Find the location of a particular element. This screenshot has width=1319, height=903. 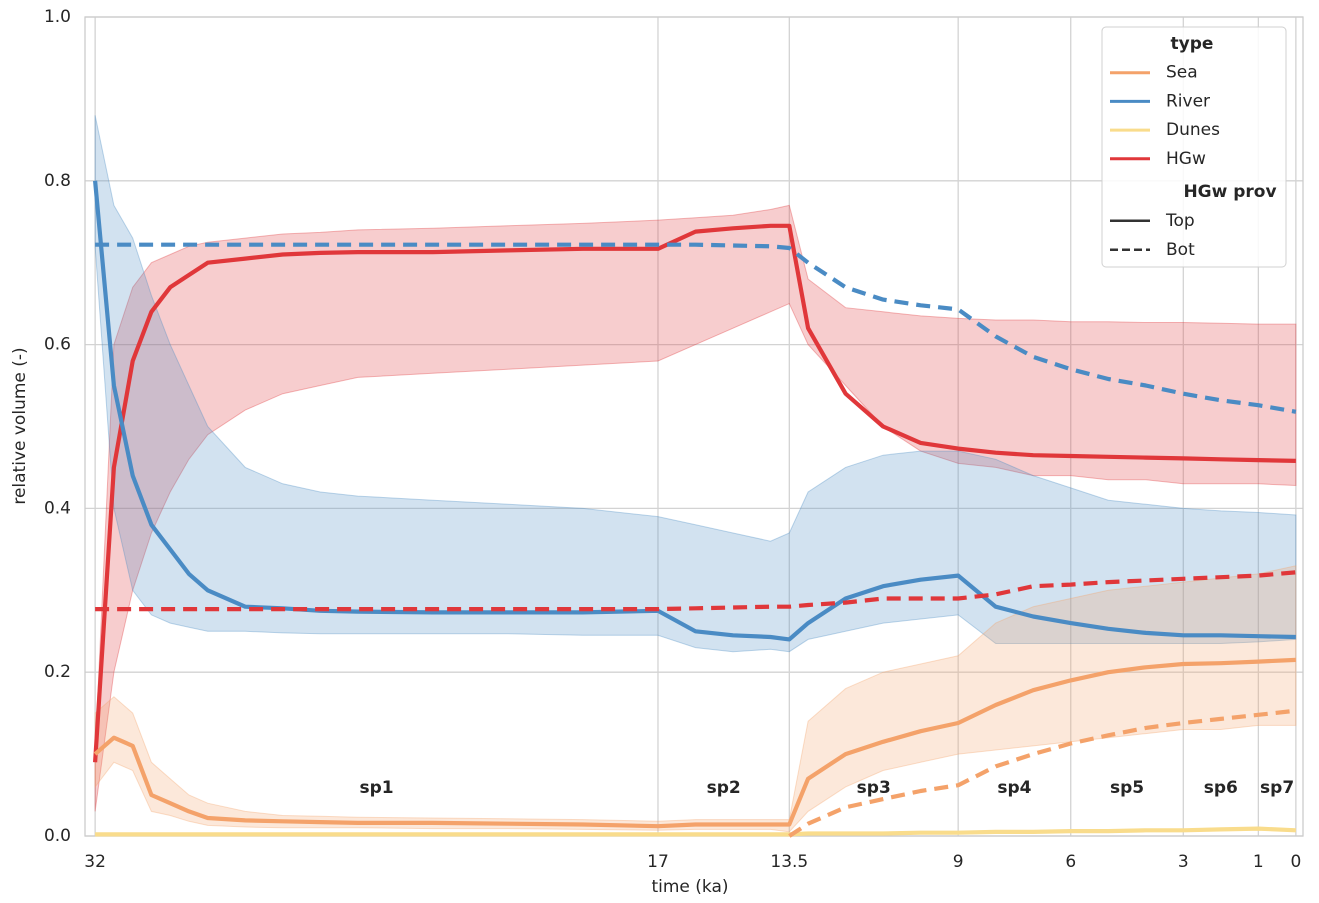

x-tick-label: 13.5 is located at coordinates (789, 862).